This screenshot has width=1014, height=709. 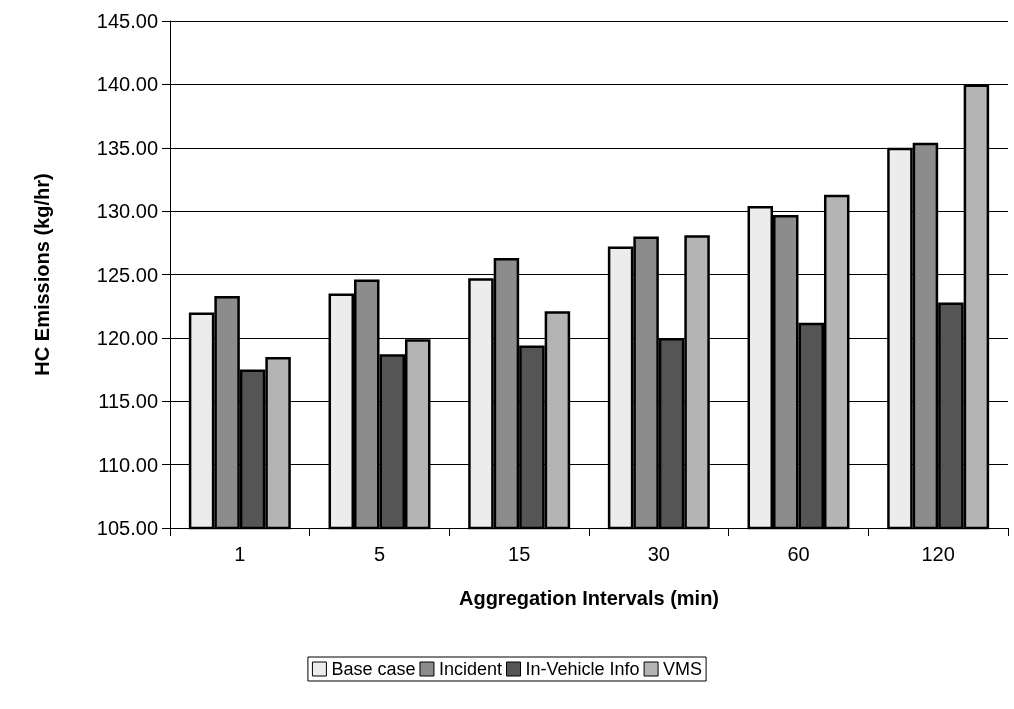 What do you see at coordinates (127, 211) in the screenshot?
I see `y-tick-label: 130.00` at bounding box center [127, 211].